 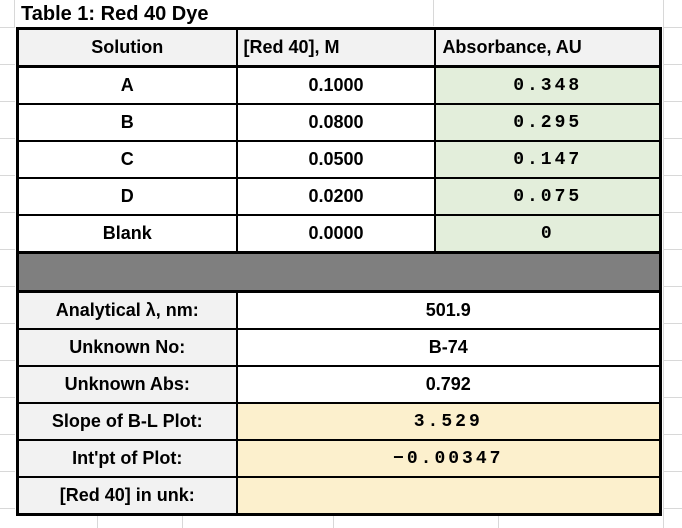 What do you see at coordinates (127, 122) in the screenshot?
I see `solution-cell: B` at bounding box center [127, 122].